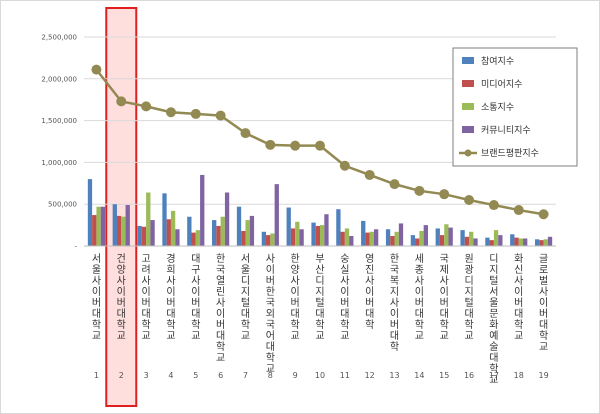 The height and width of the screenshot is (414, 600). Describe the element at coordinates (59, 79) in the screenshot. I see `y-tick-label: 2,000,000` at that location.